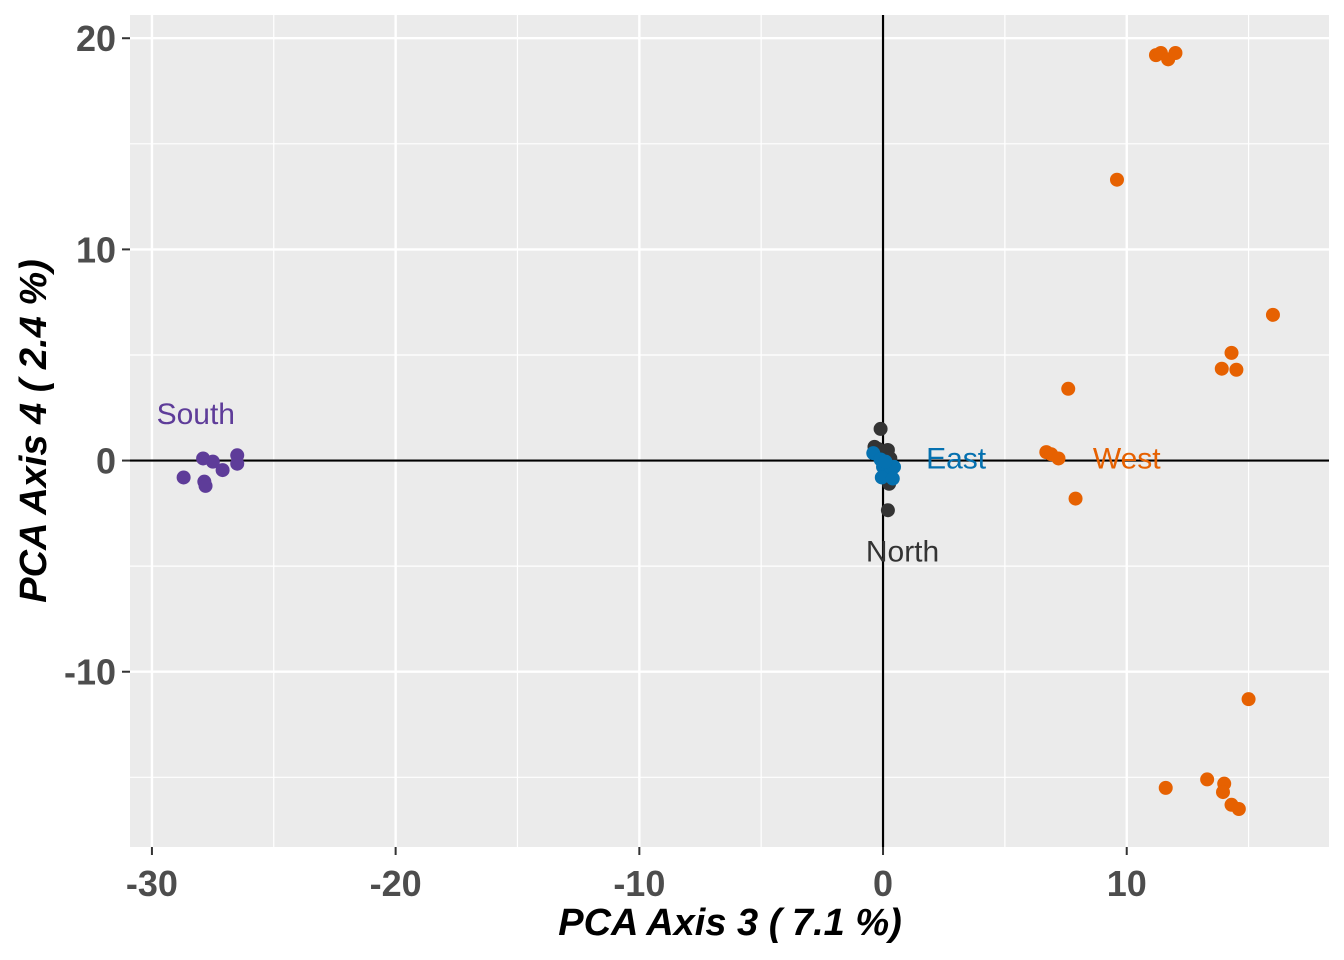 This screenshot has width=1344, height=960. Describe the element at coordinates (1127, 883) in the screenshot. I see `x-tick-label: 10` at that location.